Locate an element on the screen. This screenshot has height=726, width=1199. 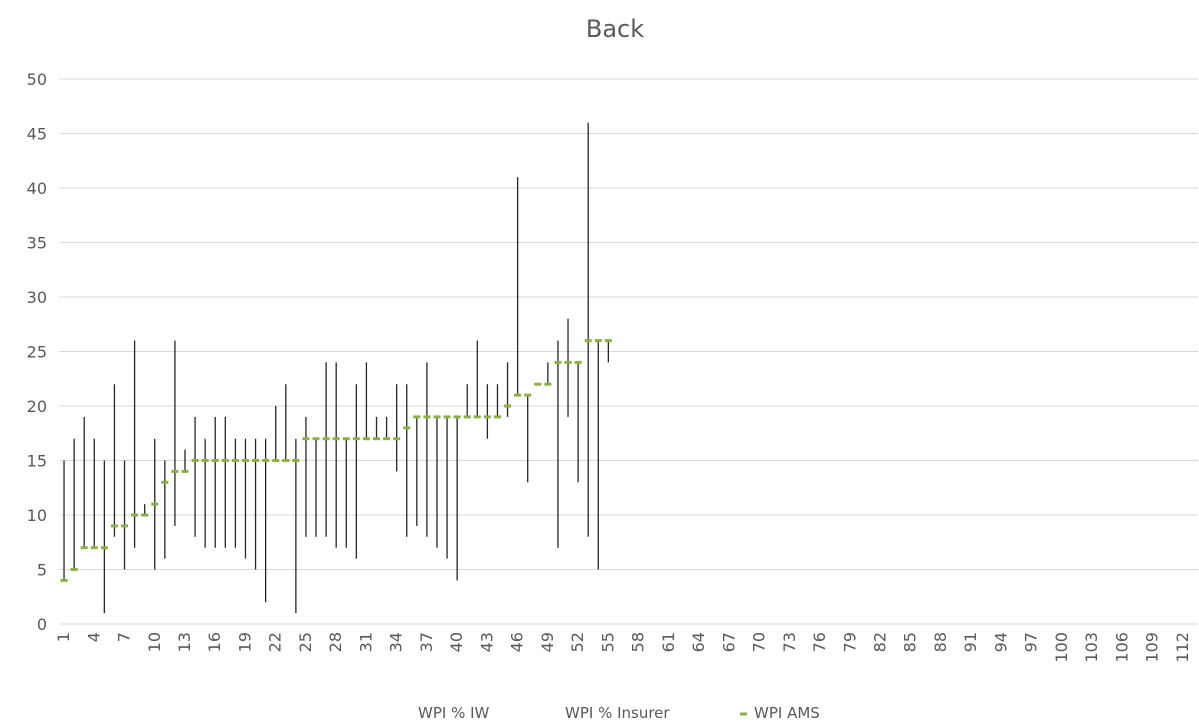
x-tick-label: 49 is located at coordinates (547, 642).